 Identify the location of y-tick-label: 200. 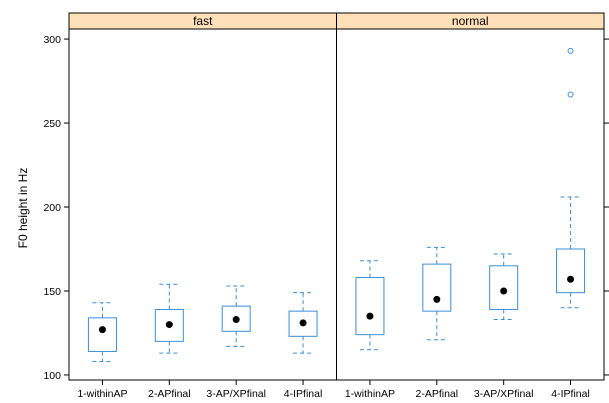
(52, 208).